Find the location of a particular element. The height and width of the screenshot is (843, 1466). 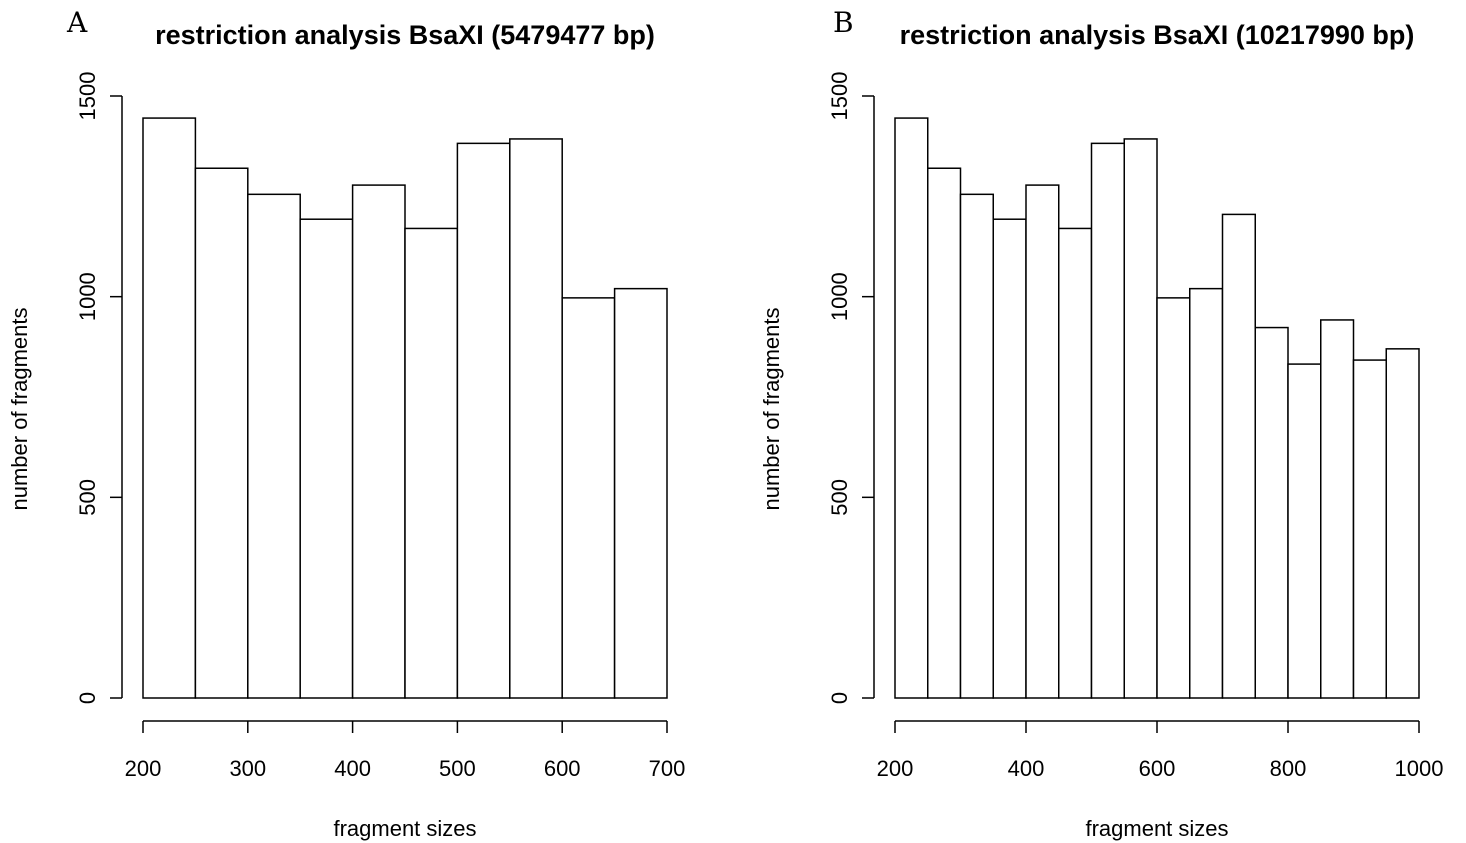

x-tick-label: 300 is located at coordinates (247, 768).